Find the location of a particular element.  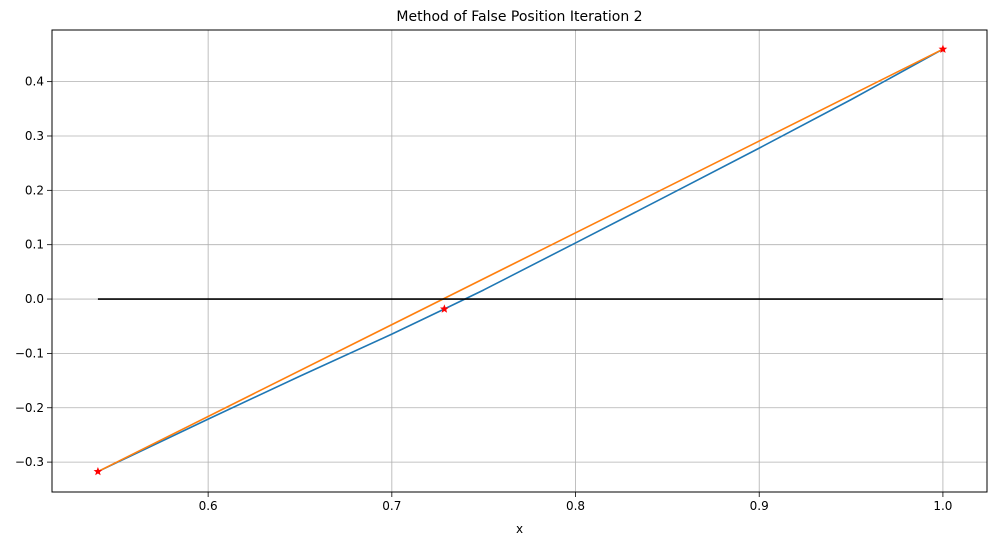

x-tick-label-0: 0.6 is located at coordinates (208, 506).